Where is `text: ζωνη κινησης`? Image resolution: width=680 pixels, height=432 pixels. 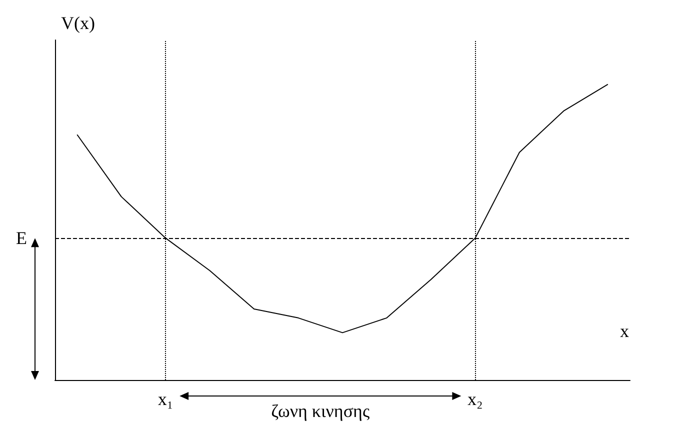
text: ζωνη κινησης is located at coordinates (320, 411).